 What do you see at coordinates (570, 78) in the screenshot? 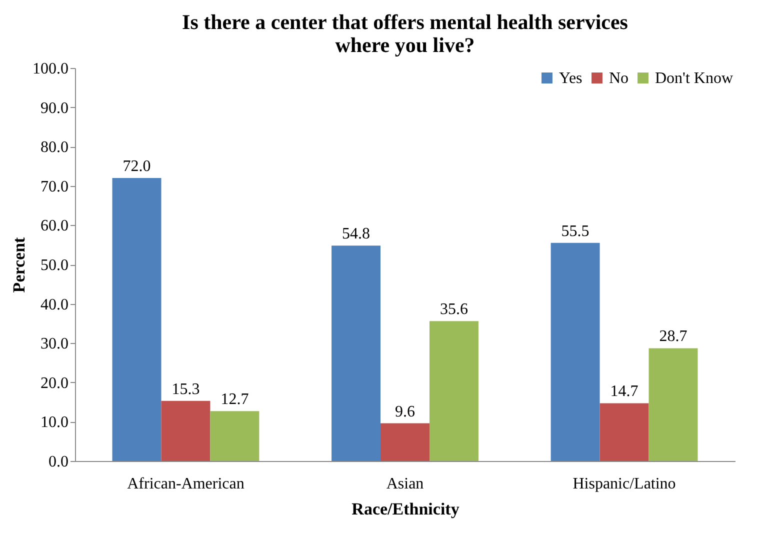
I see `legend-label: Yes` at bounding box center [570, 78].